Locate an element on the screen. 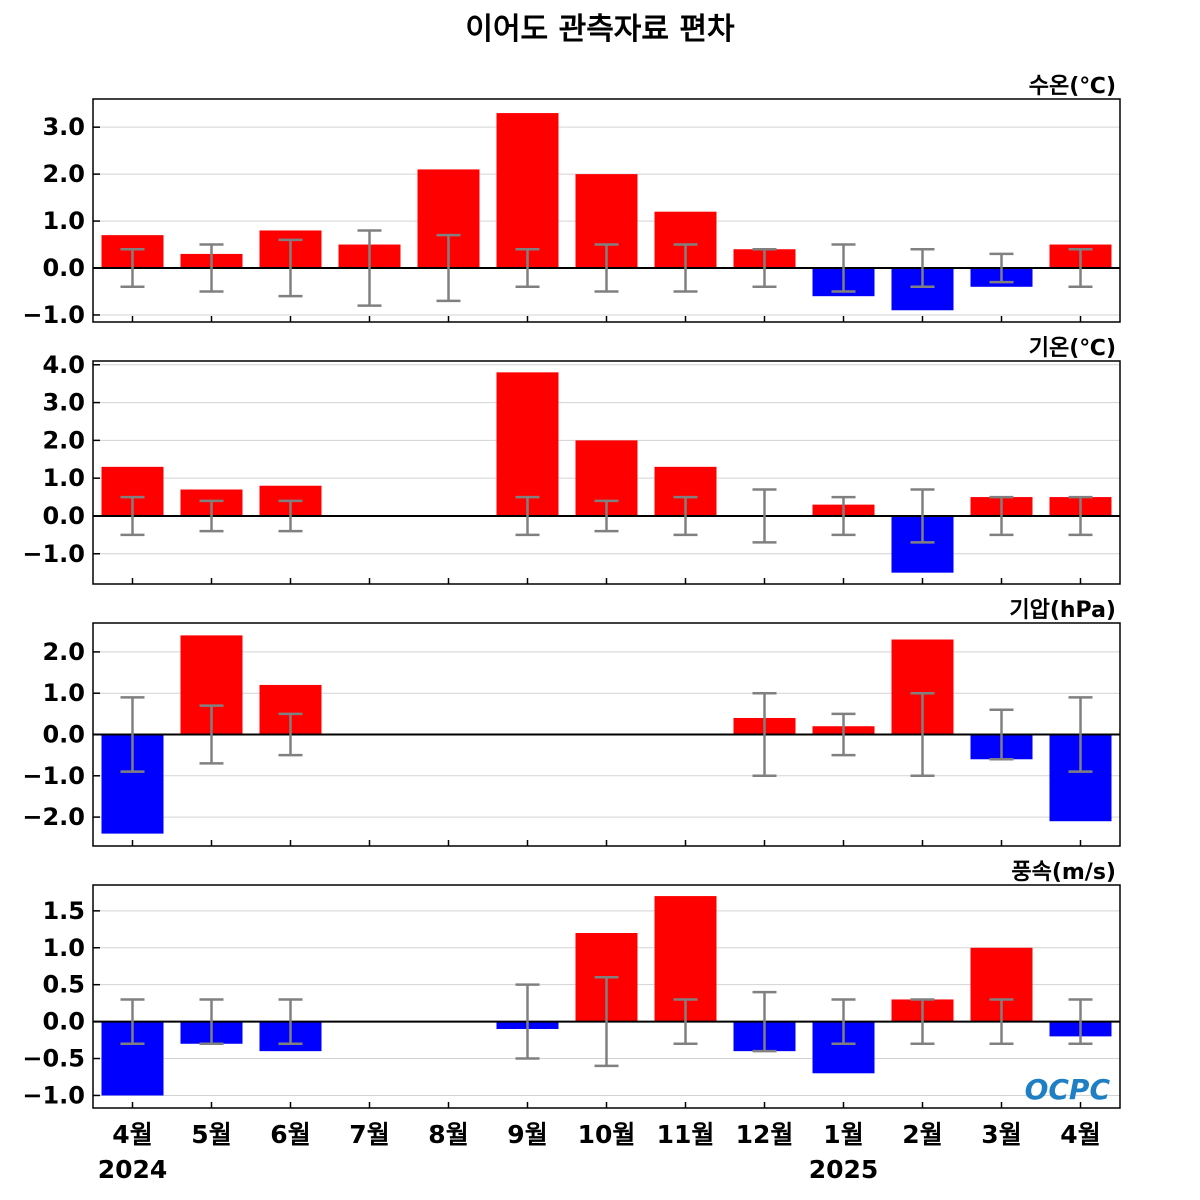  month-label-4: 8월 is located at coordinates (448, 1134).